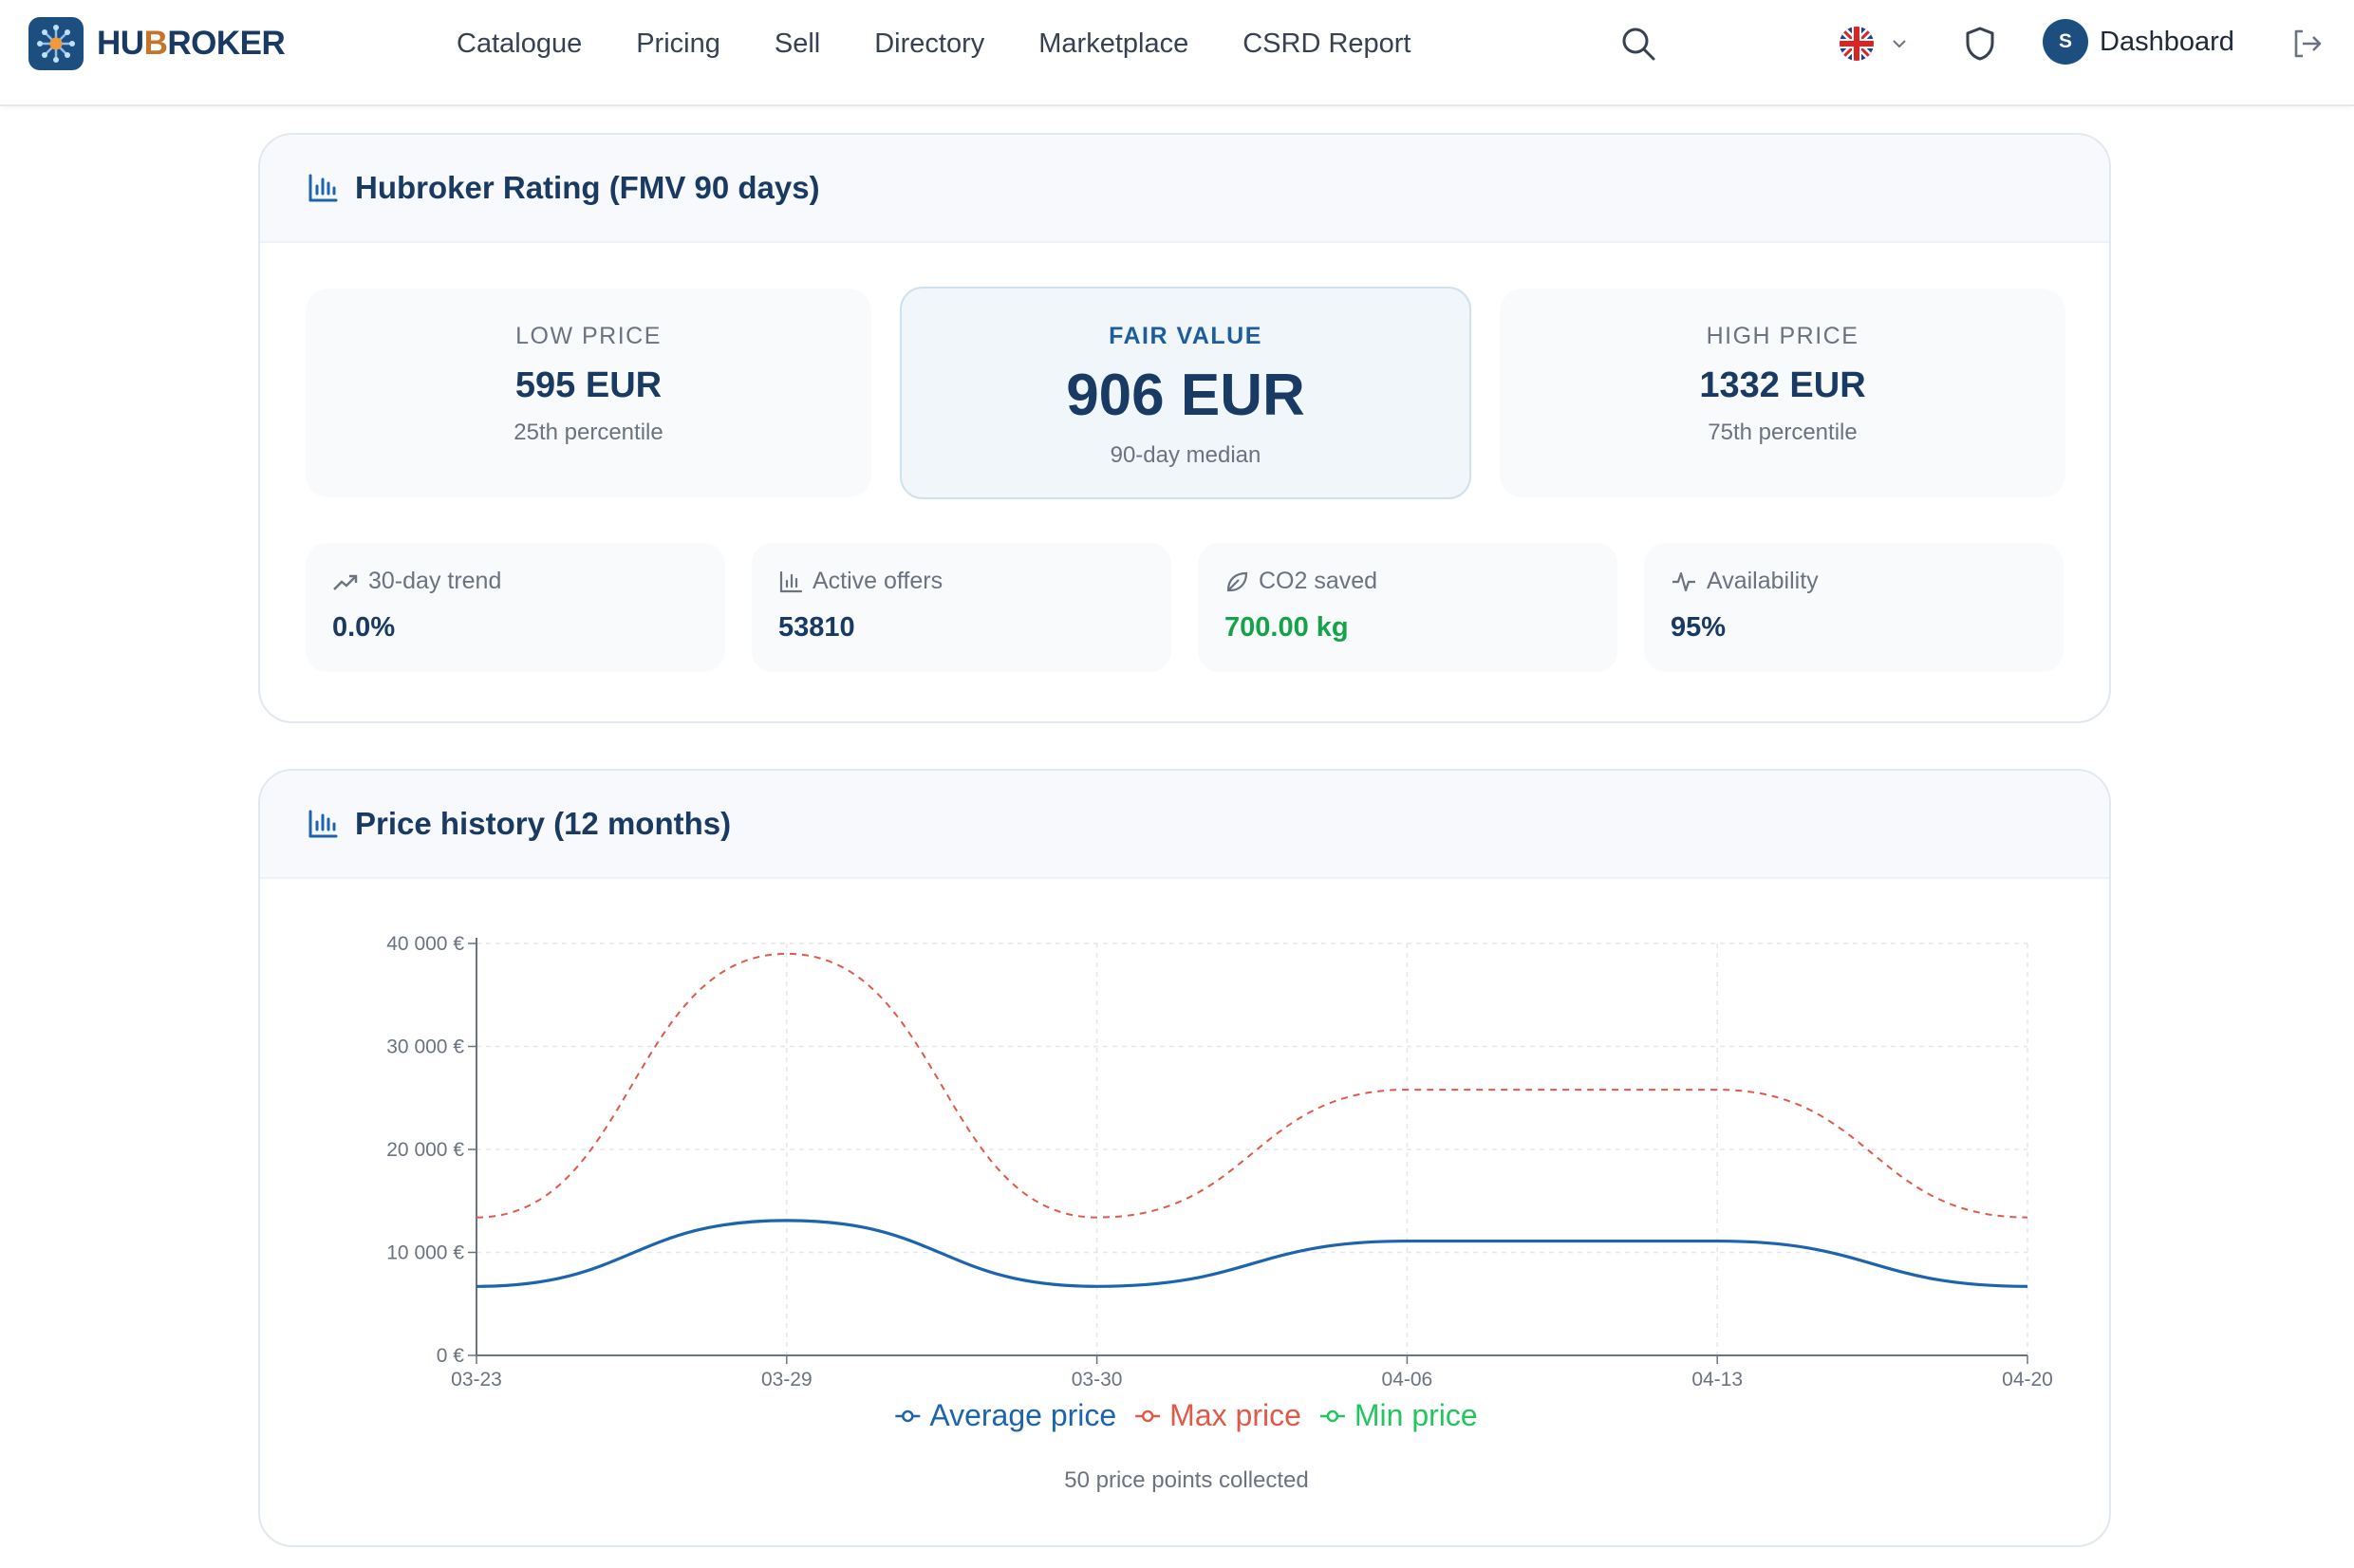  Describe the element at coordinates (929, 44) in the screenshot. I see `nav-directory: Directory` at that location.